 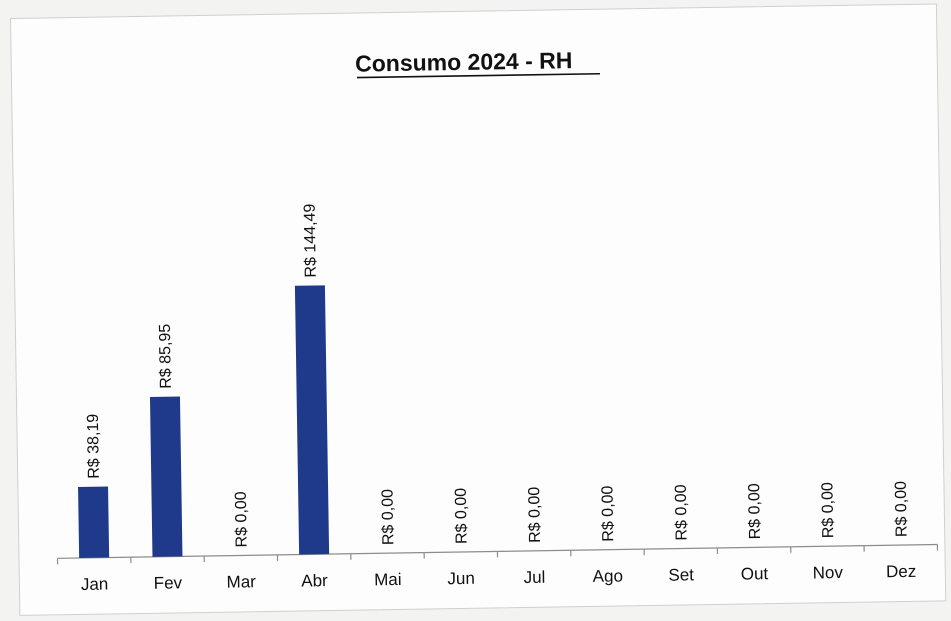 What do you see at coordinates (901, 571) in the screenshot?
I see `x-tick-label-dez: Dez` at bounding box center [901, 571].